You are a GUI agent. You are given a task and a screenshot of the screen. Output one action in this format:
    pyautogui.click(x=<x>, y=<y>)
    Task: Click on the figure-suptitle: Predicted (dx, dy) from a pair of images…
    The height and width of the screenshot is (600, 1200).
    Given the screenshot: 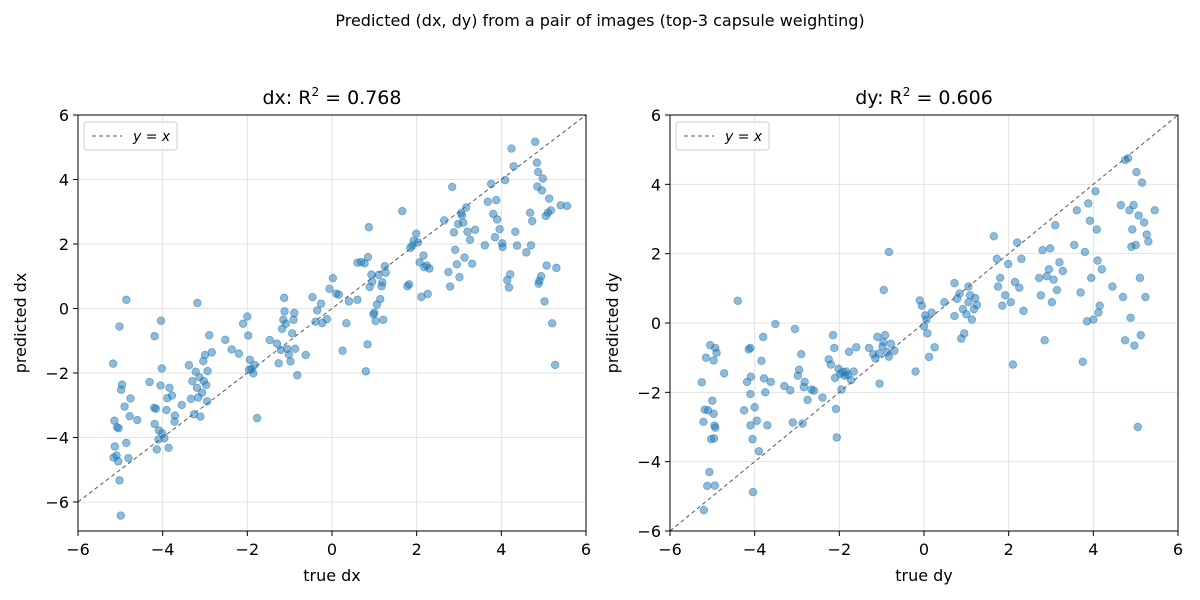 What is the action you would take?
    pyautogui.click(x=599, y=20)
    